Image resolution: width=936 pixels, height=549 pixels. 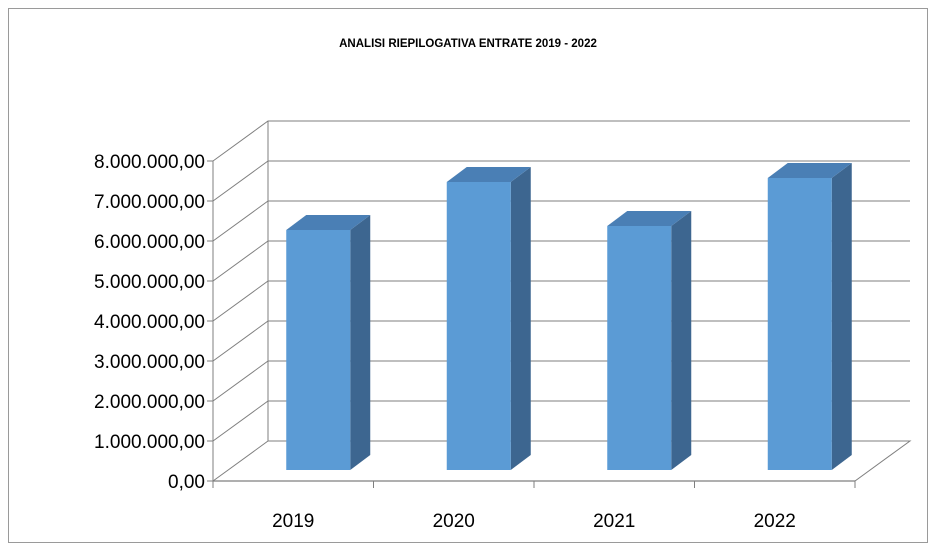 I want to click on y-tick-label: 0,00, so click(x=186, y=482).